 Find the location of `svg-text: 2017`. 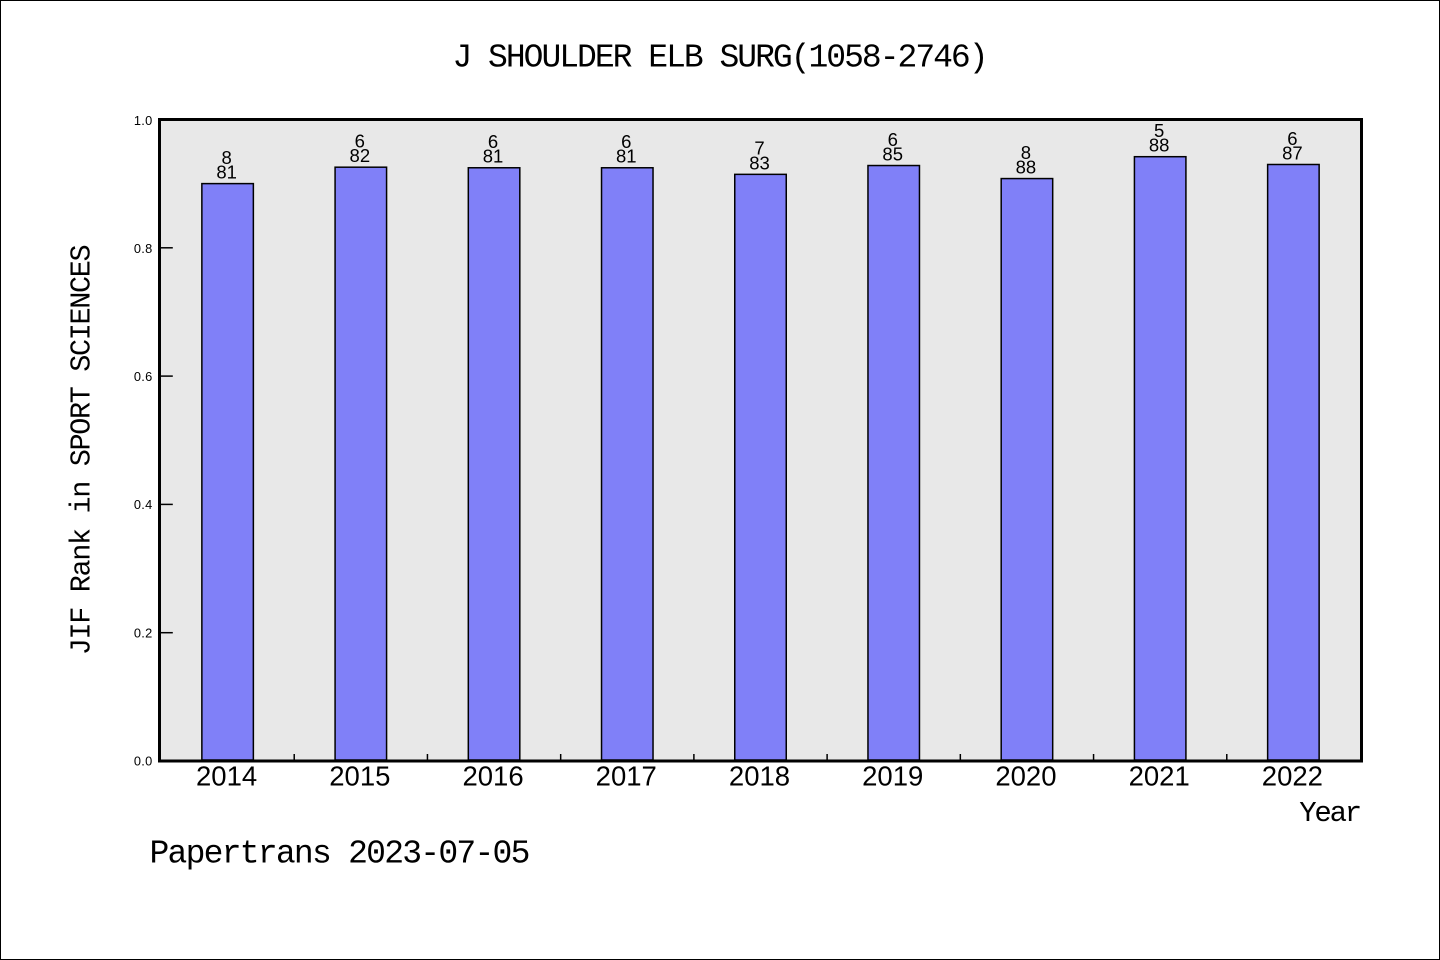

svg-text: 2017 is located at coordinates (626, 776).